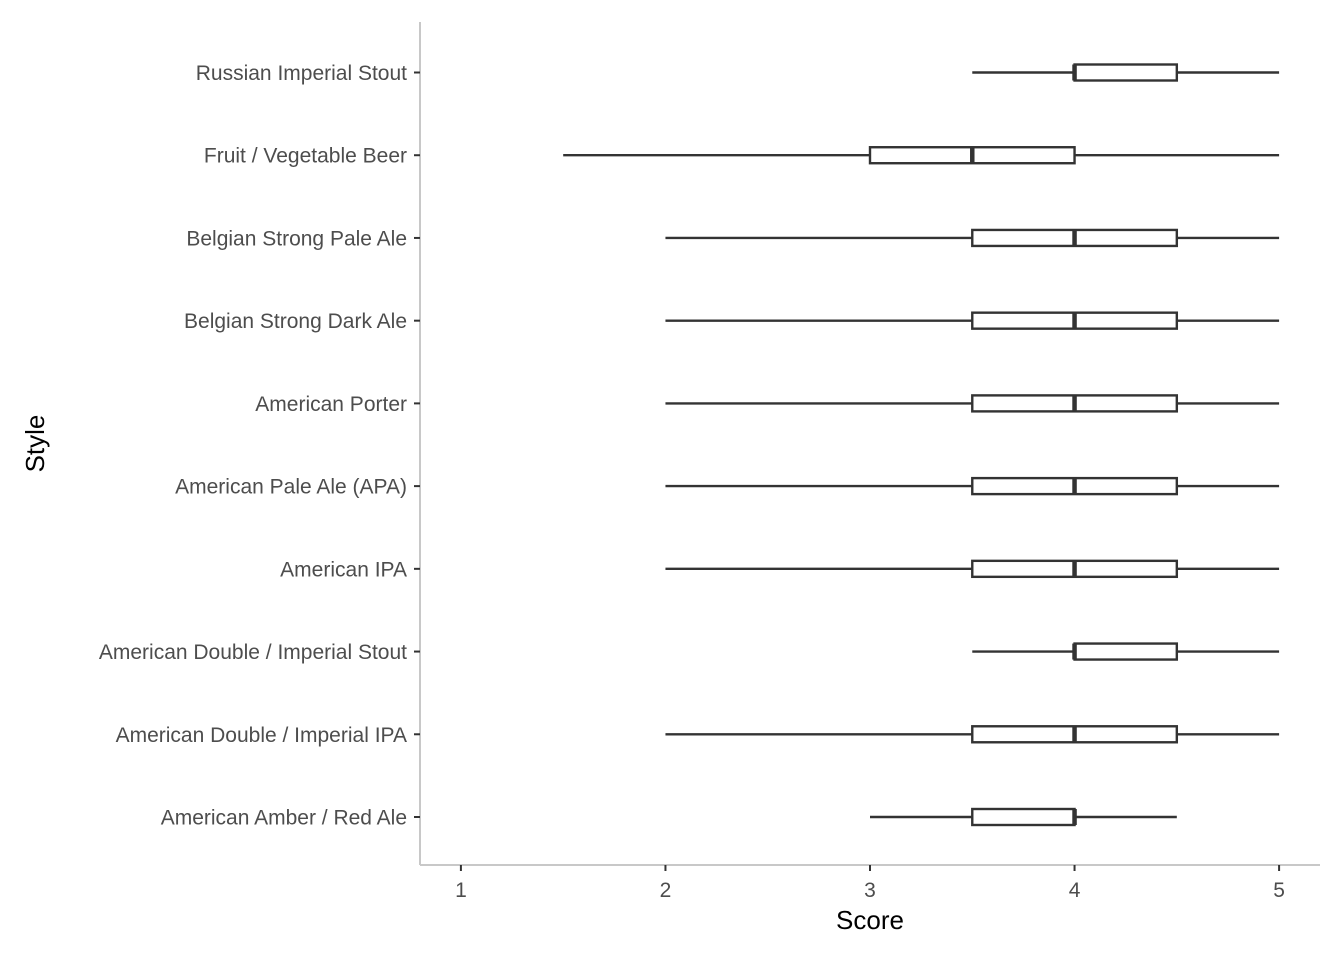 The width and height of the screenshot is (1344, 960). I want to click on y-axis-title: Style, so click(35, 444).